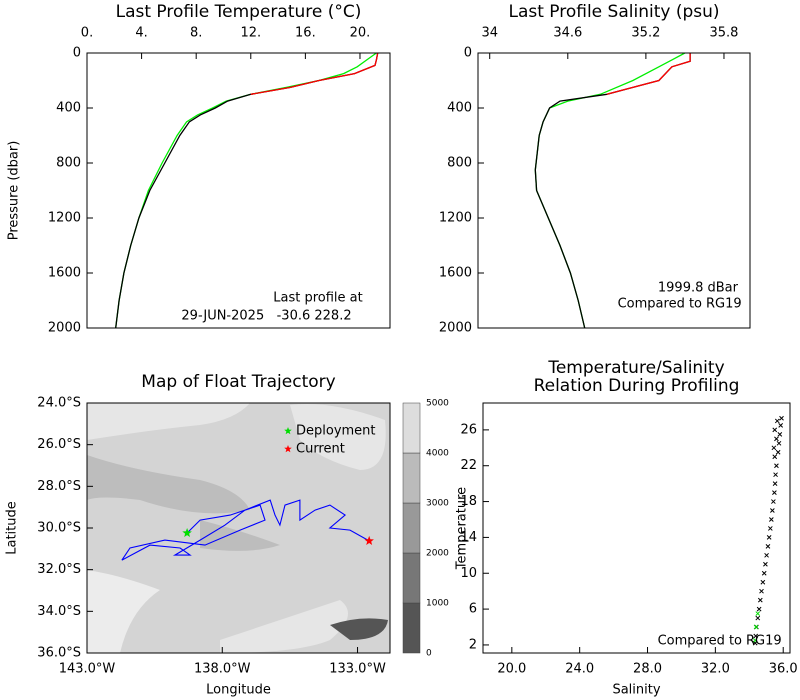 The height and width of the screenshot is (700, 800). Describe the element at coordinates (645, 33) in the screenshot. I see `x-tick-label: 35.2` at that location.